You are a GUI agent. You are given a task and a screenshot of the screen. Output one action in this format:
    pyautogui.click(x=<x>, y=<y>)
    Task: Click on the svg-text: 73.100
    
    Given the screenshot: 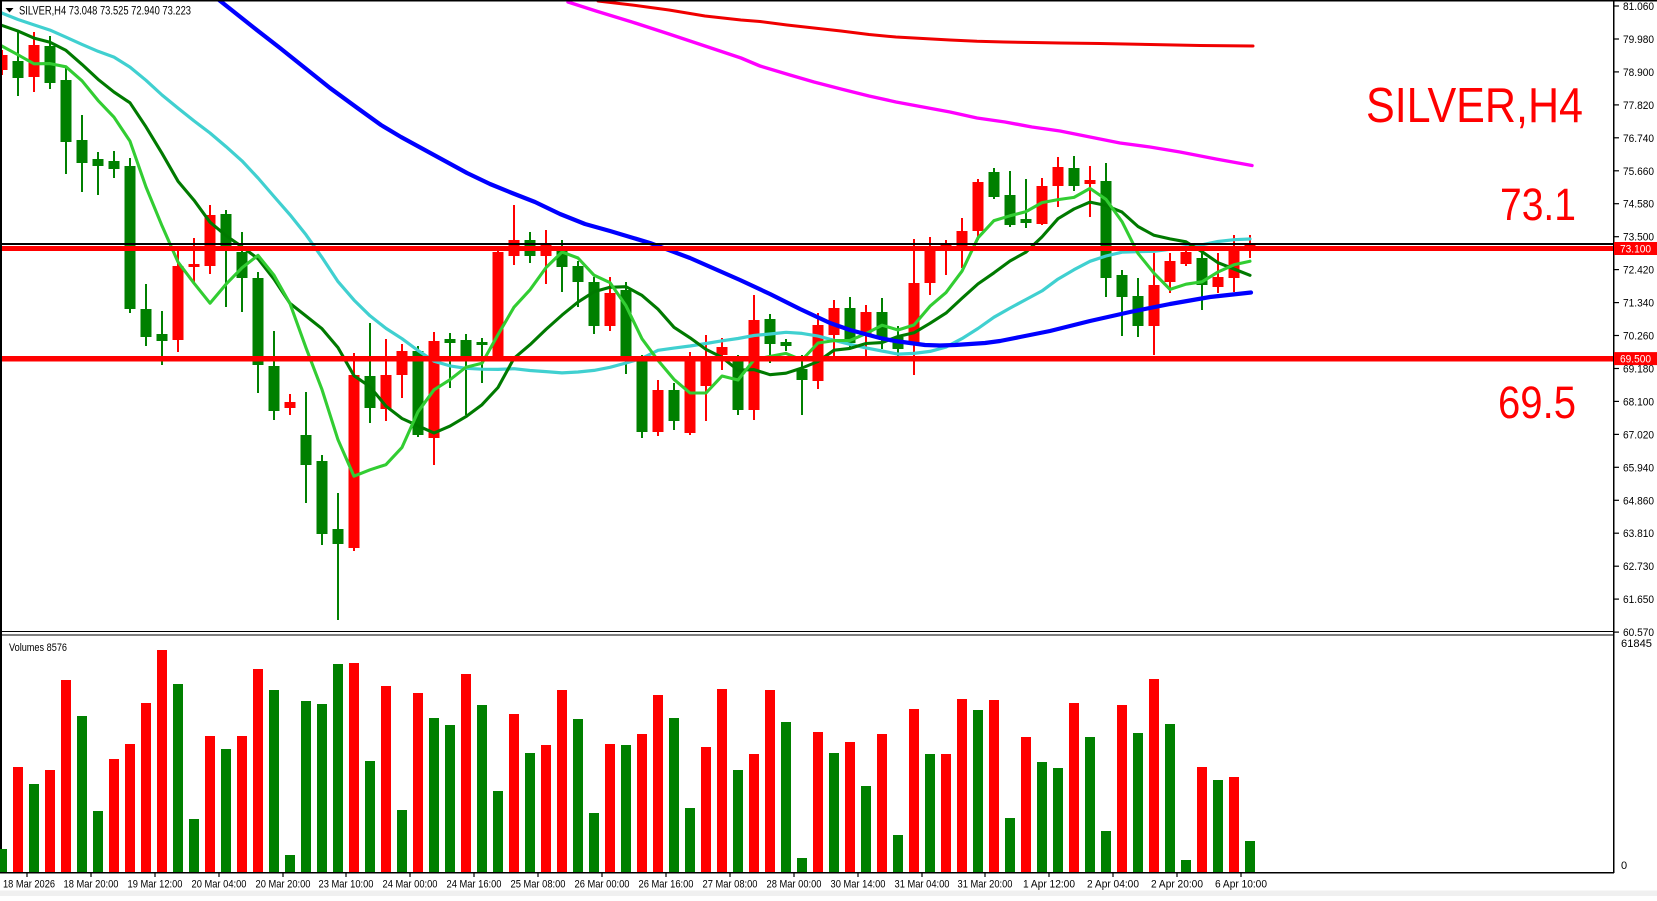 What is the action you would take?
    pyautogui.click(x=1635, y=250)
    